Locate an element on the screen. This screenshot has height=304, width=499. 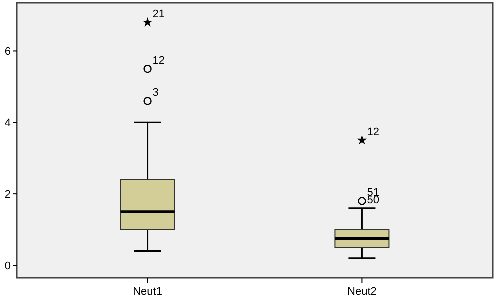
y-tick-label: 0 is located at coordinates (7, 266).